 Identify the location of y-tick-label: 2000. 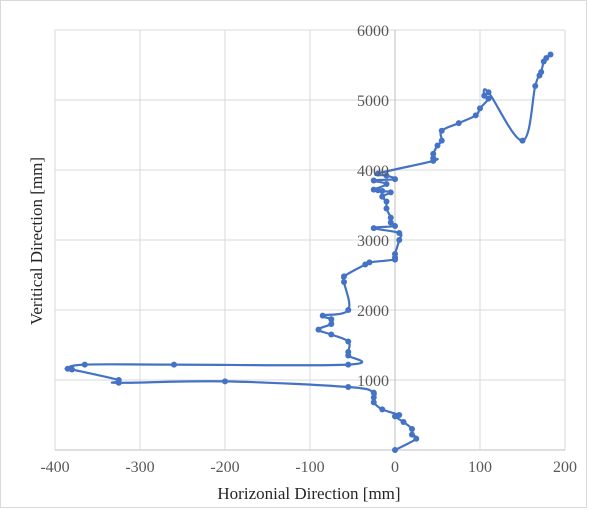
(373, 311).